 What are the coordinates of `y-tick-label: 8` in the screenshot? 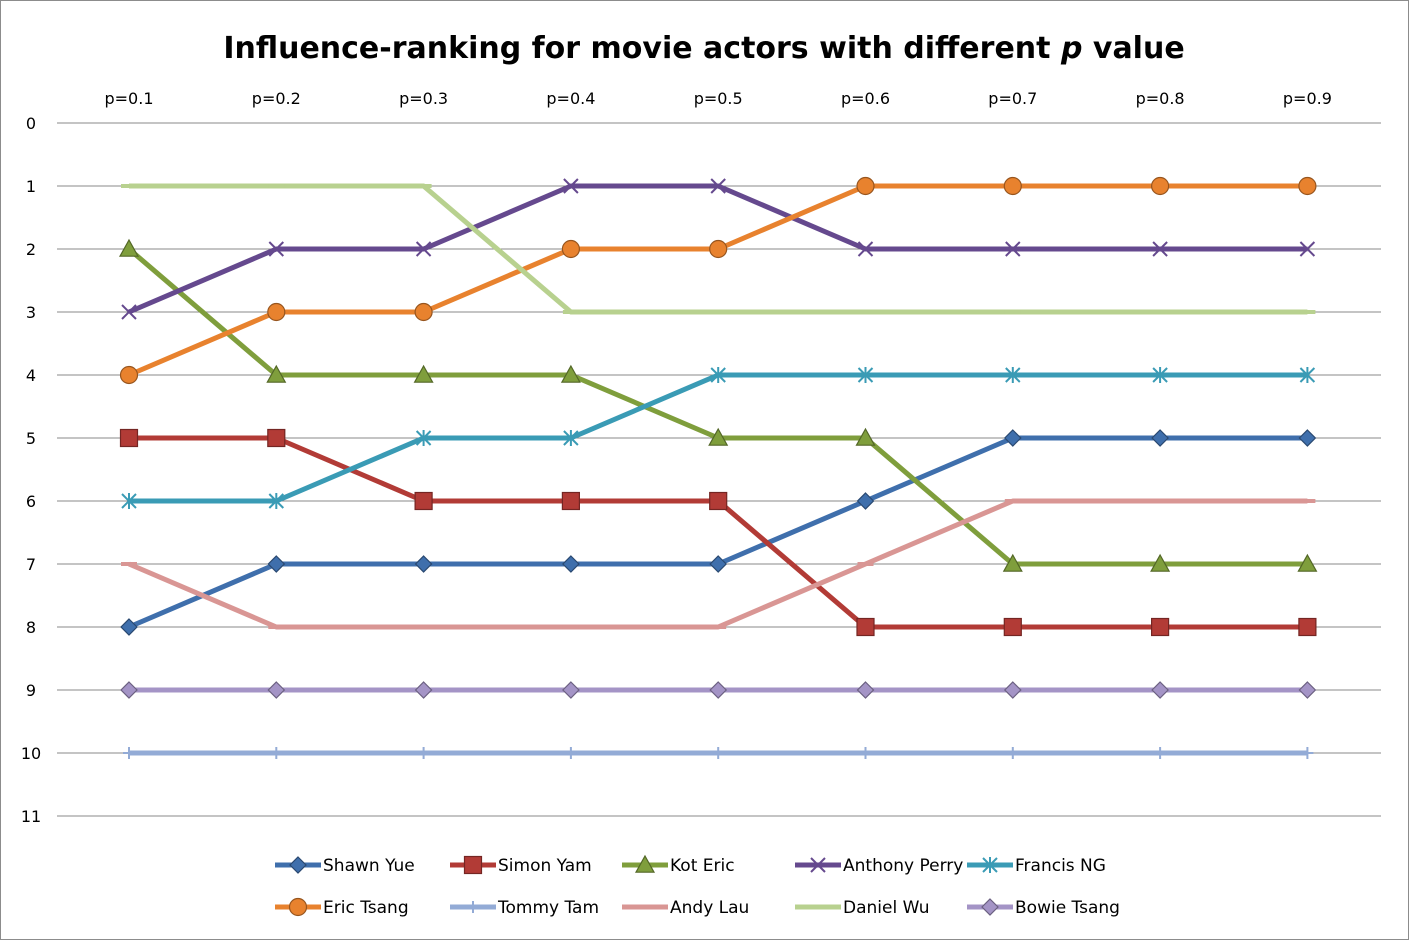 It's located at (31, 627).